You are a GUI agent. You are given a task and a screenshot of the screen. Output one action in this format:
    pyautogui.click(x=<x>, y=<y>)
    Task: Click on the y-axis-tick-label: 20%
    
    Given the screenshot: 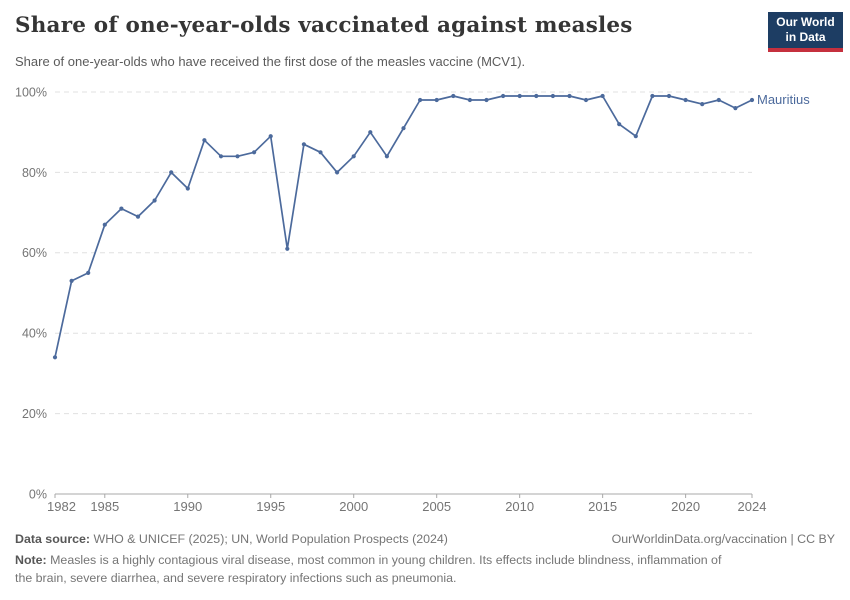 What is the action you would take?
    pyautogui.click(x=34, y=414)
    